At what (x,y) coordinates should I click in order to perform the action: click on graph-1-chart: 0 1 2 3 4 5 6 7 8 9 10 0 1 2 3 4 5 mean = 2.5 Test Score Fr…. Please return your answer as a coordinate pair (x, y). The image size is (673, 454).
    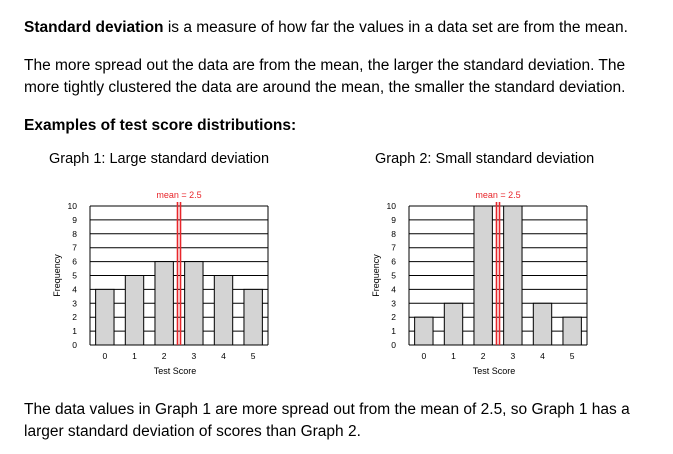
    Looking at the image, I should click on (160, 283).